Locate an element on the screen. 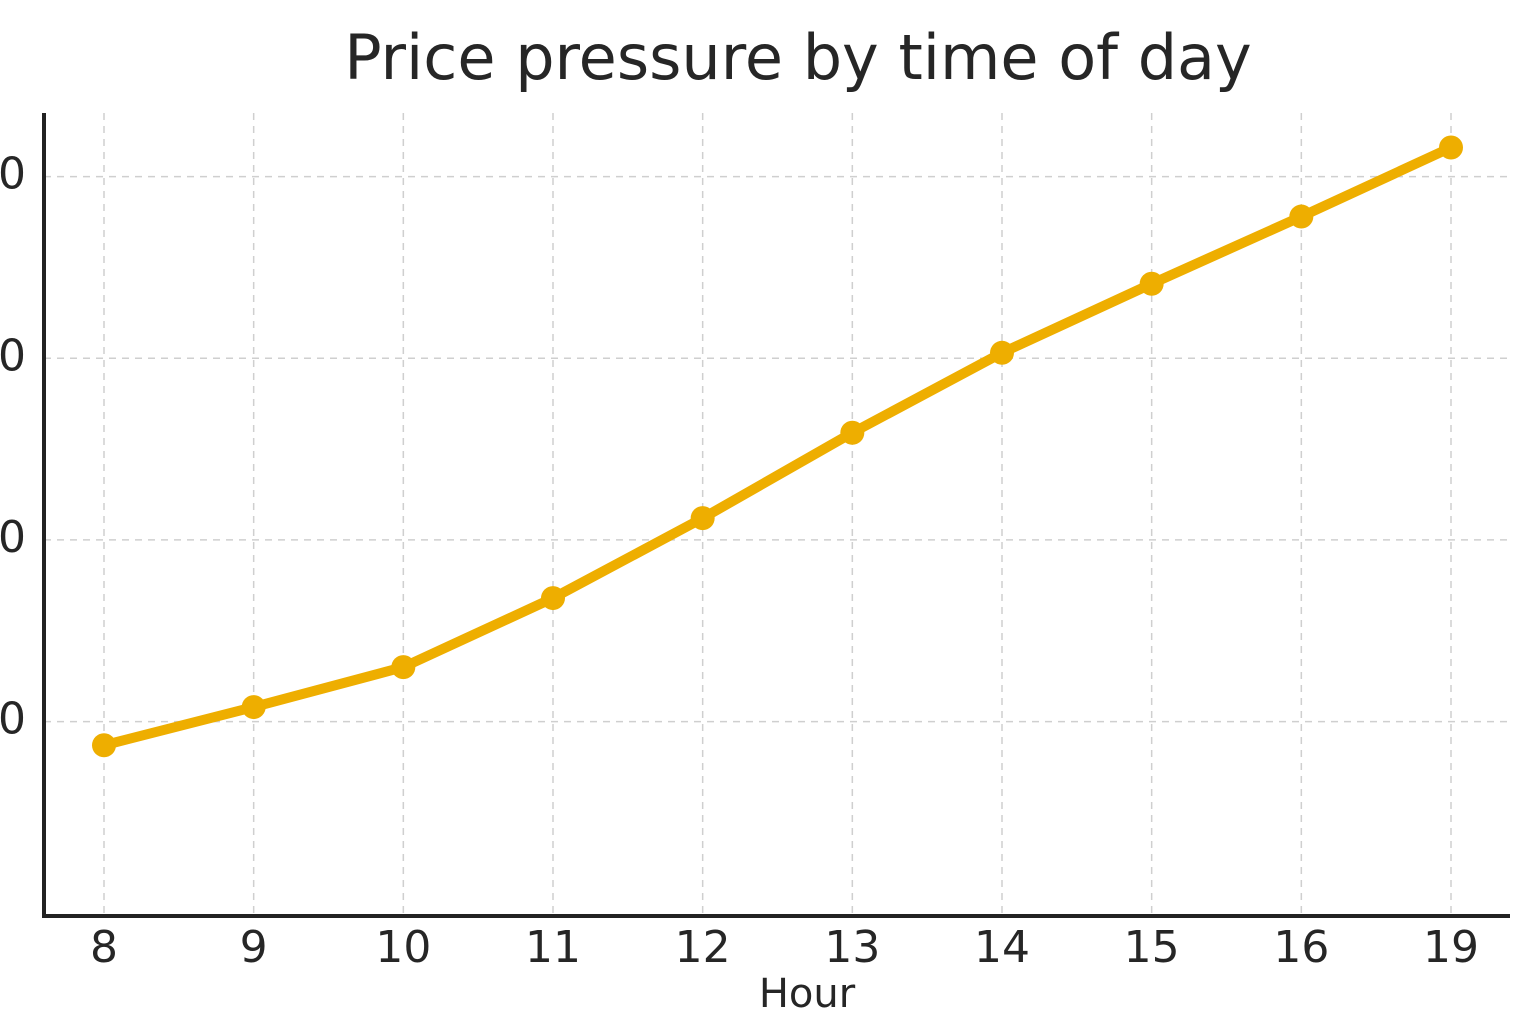 This screenshot has height=1024, width=1536. x-tick-label: 19 is located at coordinates (1451, 947).